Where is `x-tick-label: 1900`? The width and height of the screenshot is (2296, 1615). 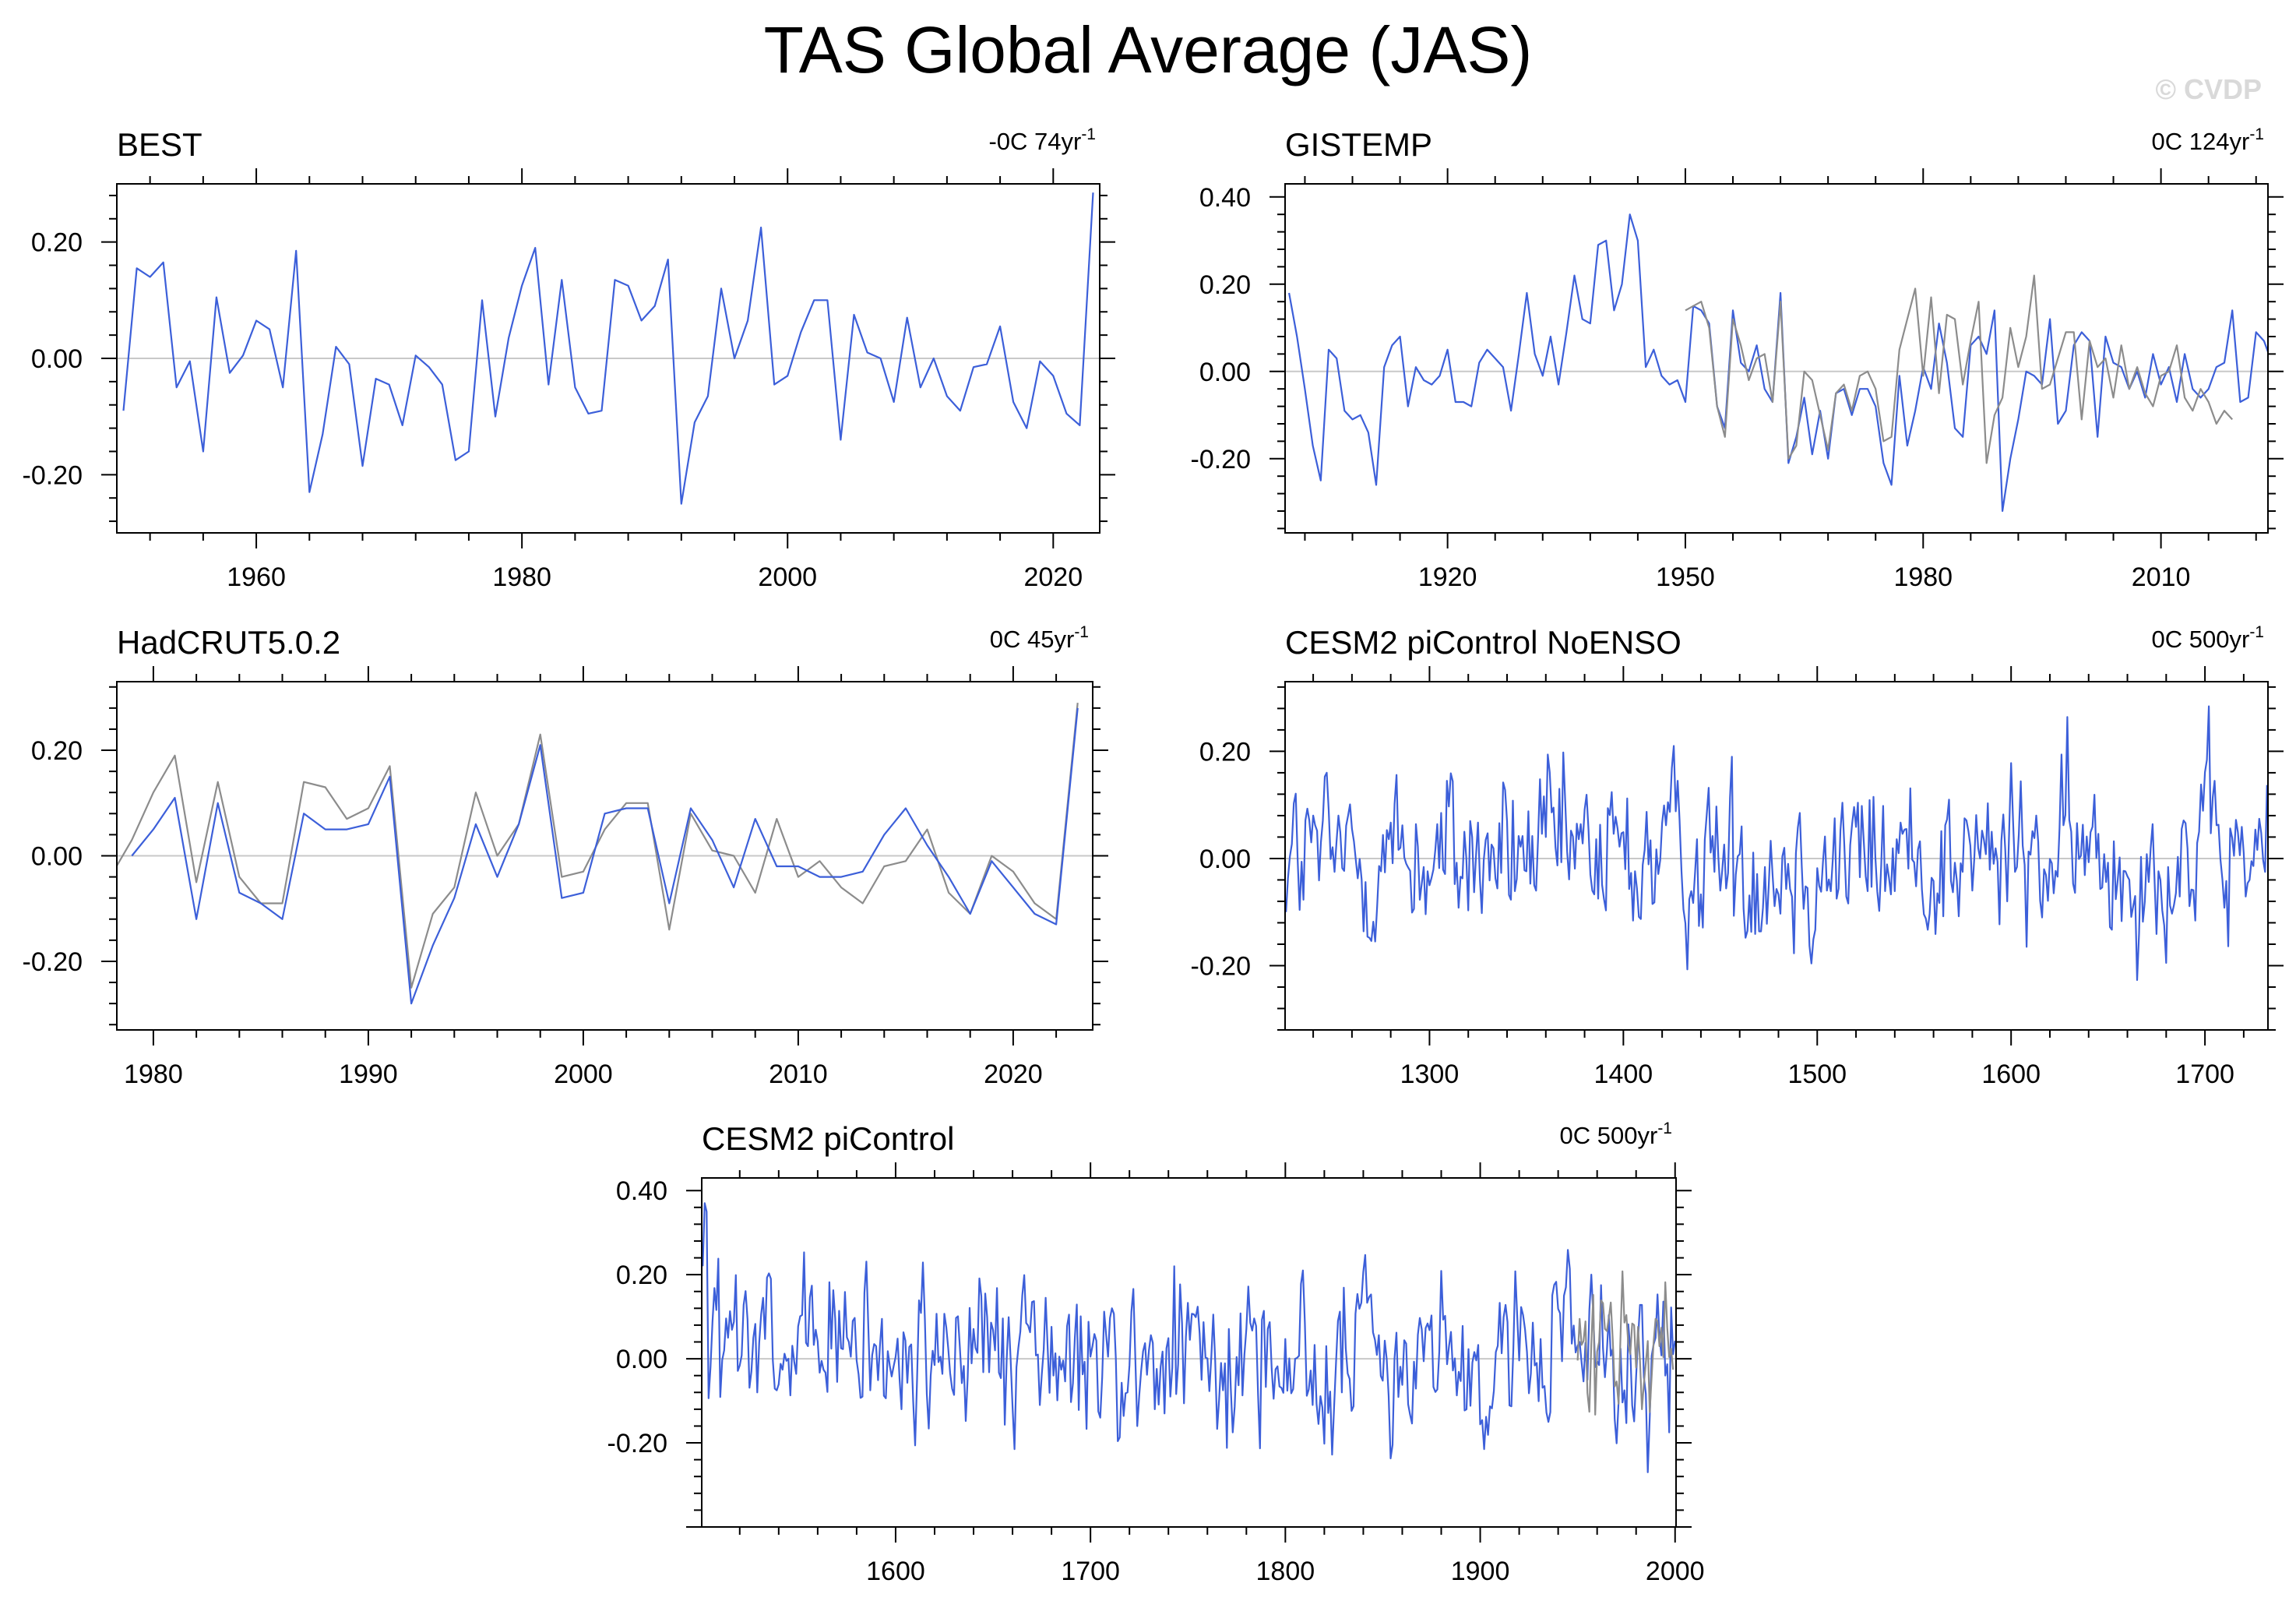
x-tick-label: 1900 is located at coordinates (1480, 1571).